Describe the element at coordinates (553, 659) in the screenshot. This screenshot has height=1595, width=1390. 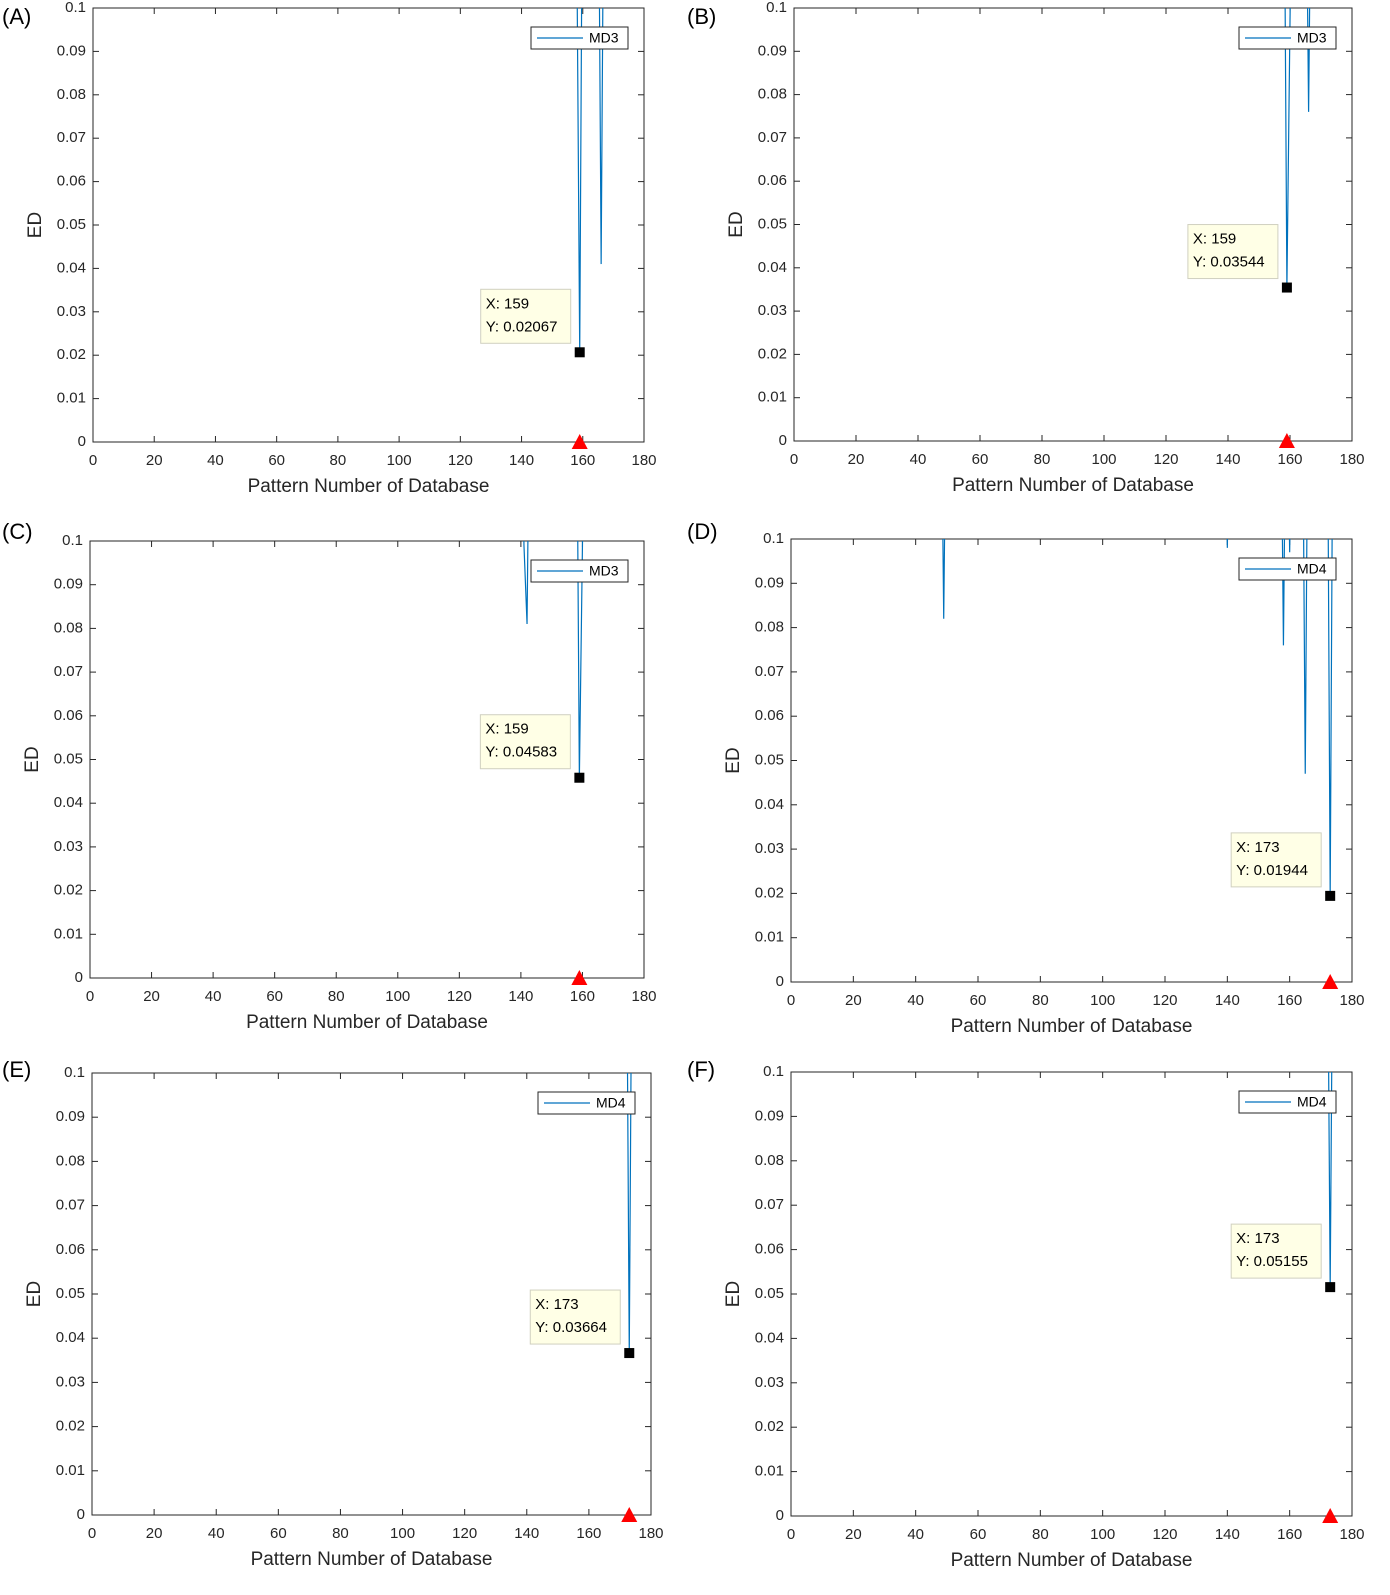
I see `line-series` at that location.